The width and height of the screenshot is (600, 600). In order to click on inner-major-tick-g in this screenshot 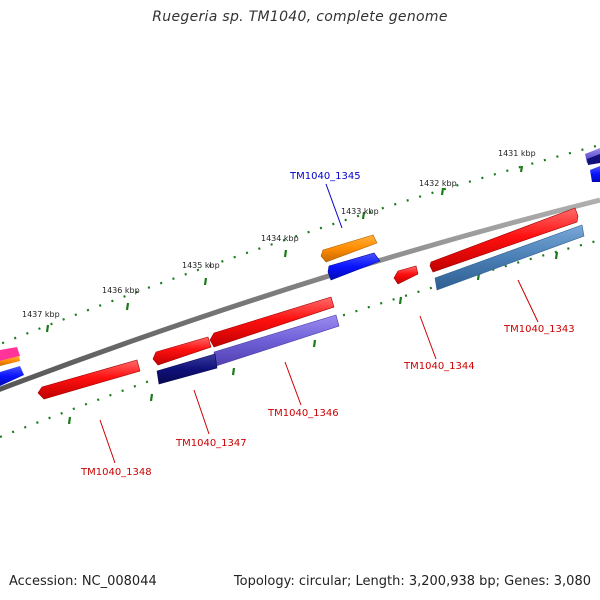, I will do `click(69, 420)`.